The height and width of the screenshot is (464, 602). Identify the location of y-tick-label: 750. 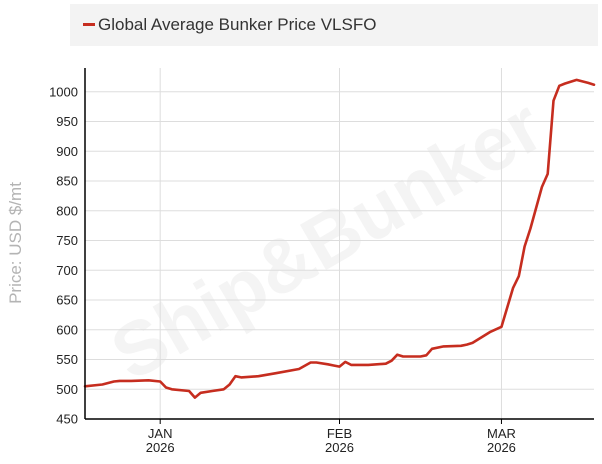
(67, 240).